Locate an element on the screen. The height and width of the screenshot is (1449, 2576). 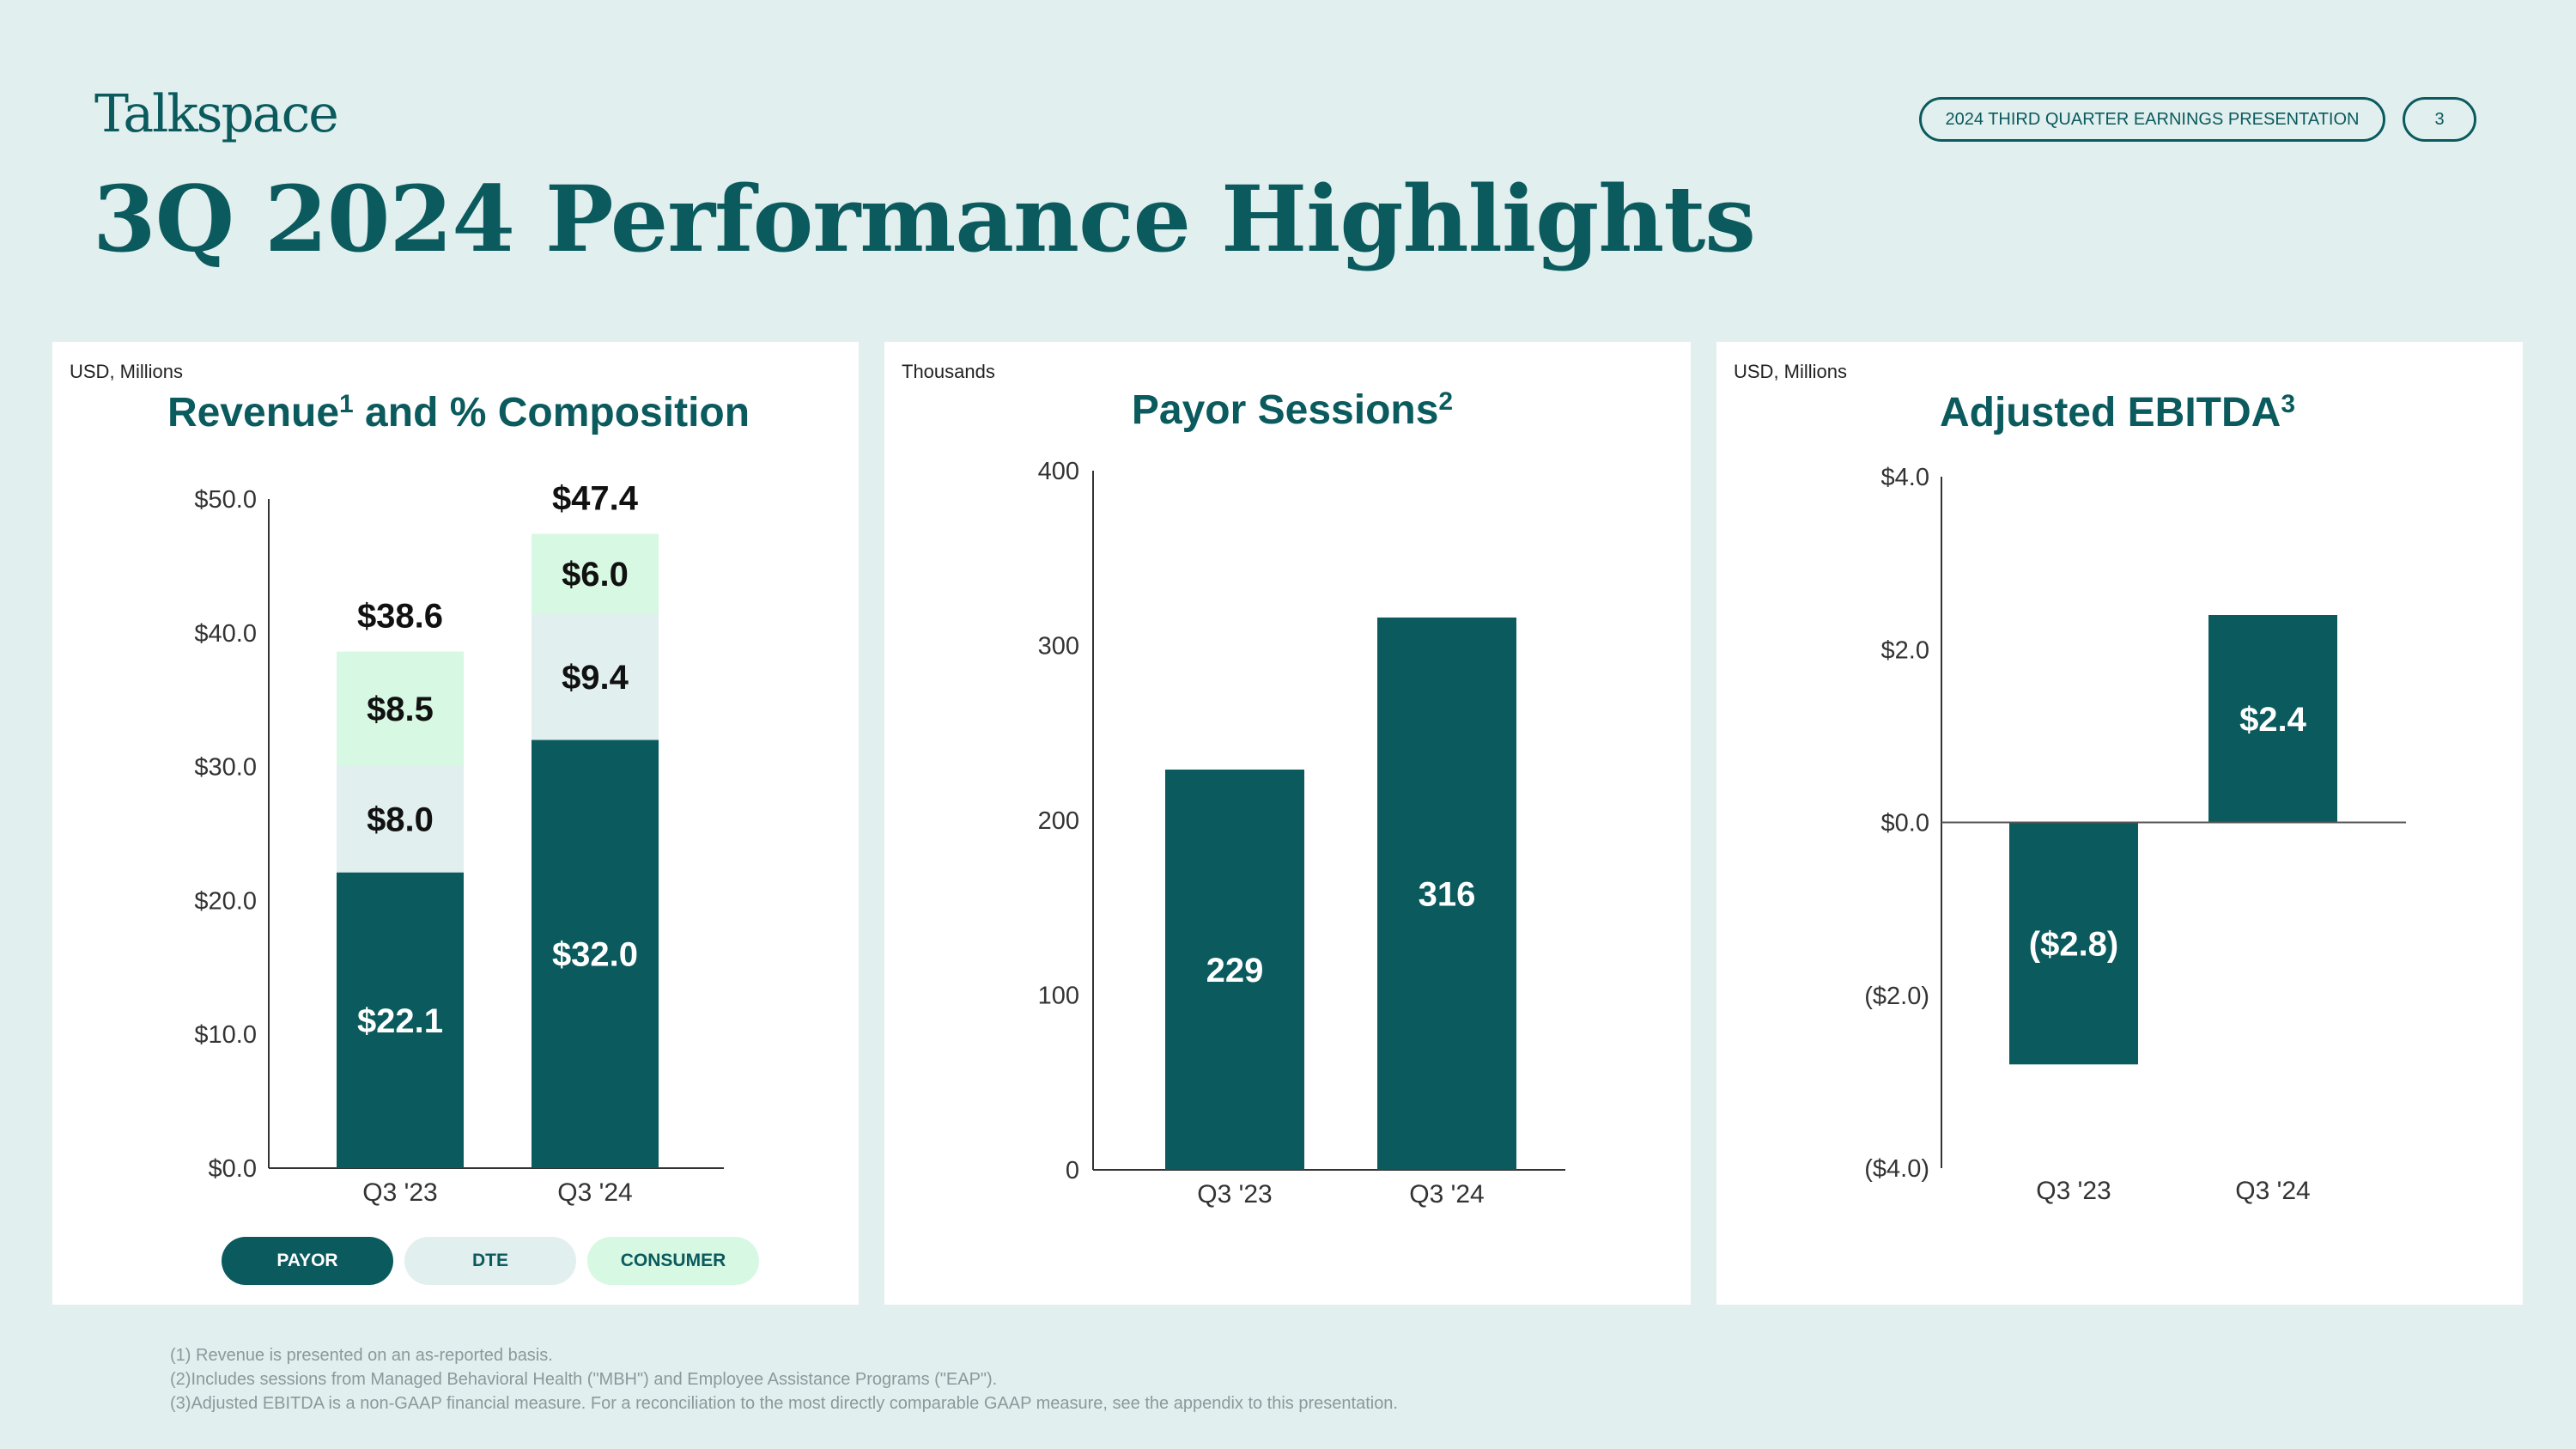
legend-dte: DTE is located at coordinates (490, 1261).